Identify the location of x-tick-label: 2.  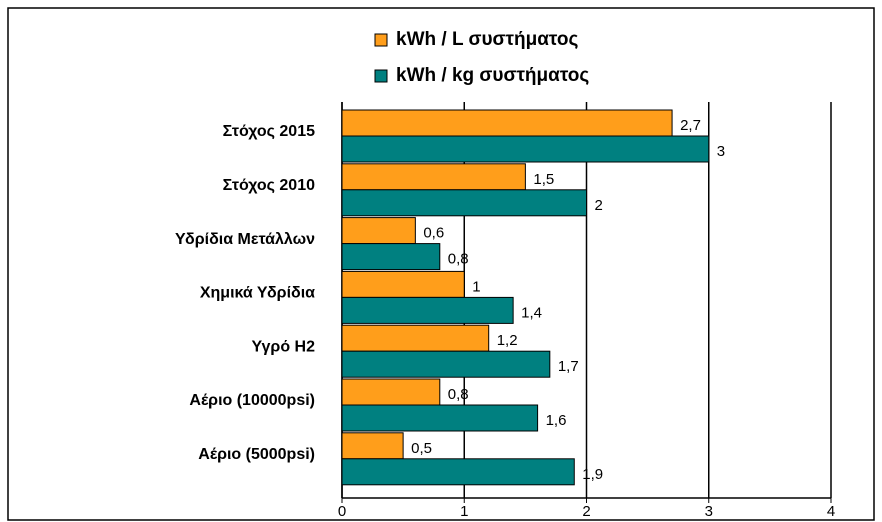
(586, 511).